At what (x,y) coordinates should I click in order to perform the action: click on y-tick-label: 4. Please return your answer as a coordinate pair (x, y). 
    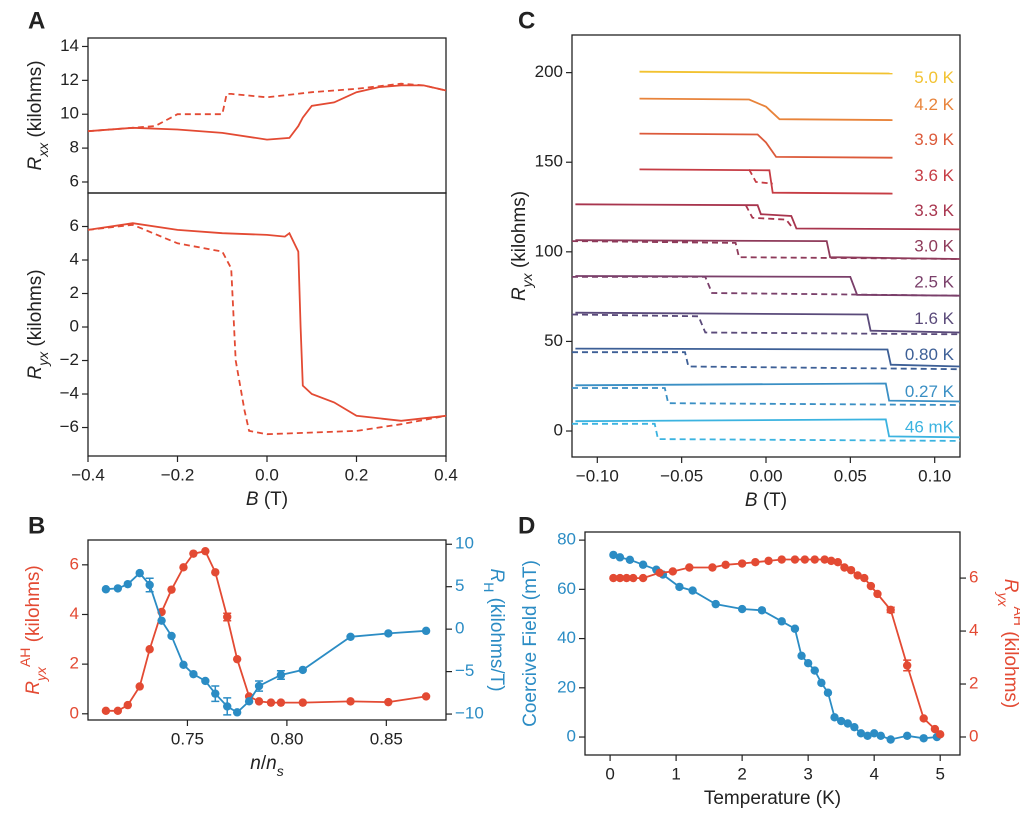
    Looking at the image, I should click on (74, 613).